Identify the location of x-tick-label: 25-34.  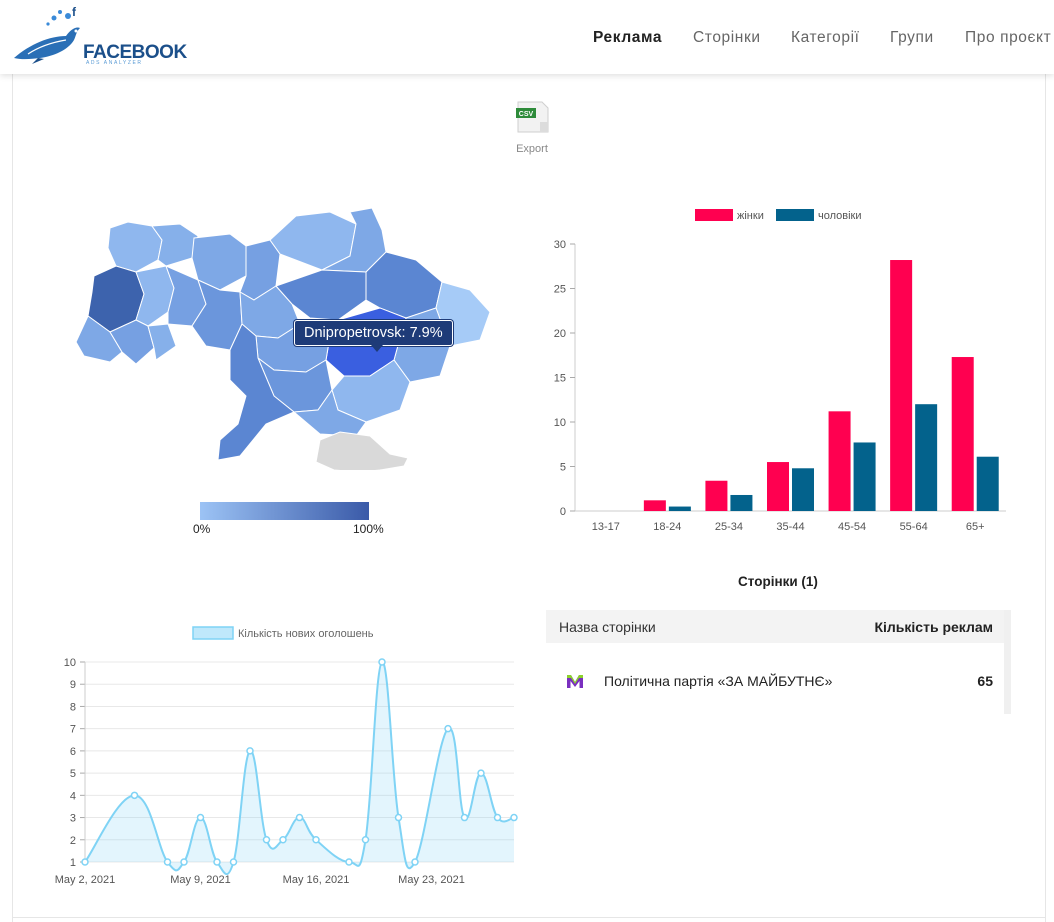
(729, 527).